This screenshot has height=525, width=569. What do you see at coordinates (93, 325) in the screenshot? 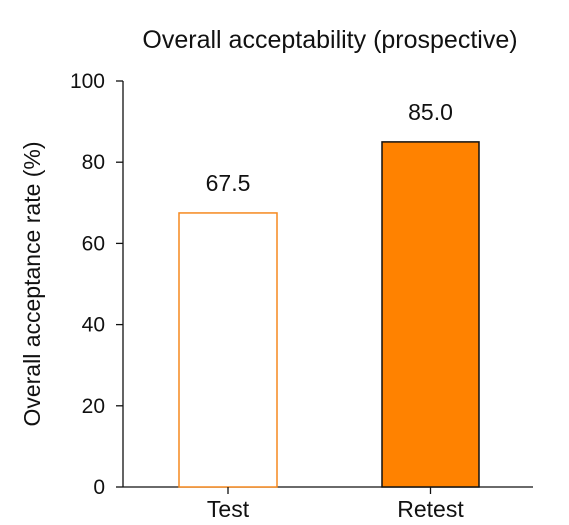
I see `y-tick-label: 40` at bounding box center [93, 325].